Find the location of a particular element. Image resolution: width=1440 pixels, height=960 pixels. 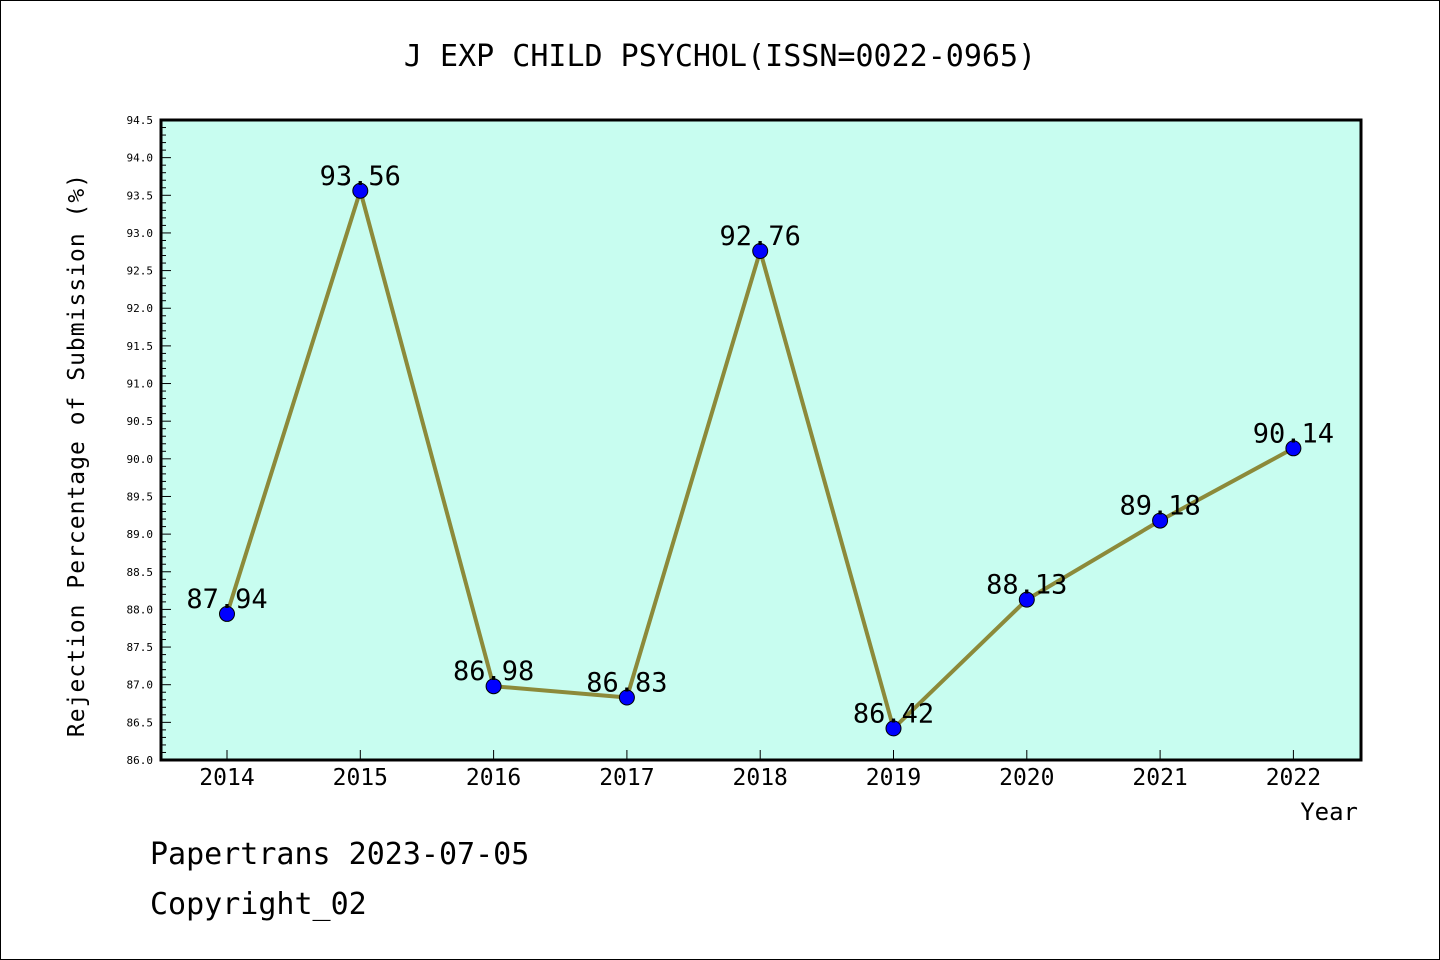

footer-copyright: Copyright_02 is located at coordinates (258, 904).